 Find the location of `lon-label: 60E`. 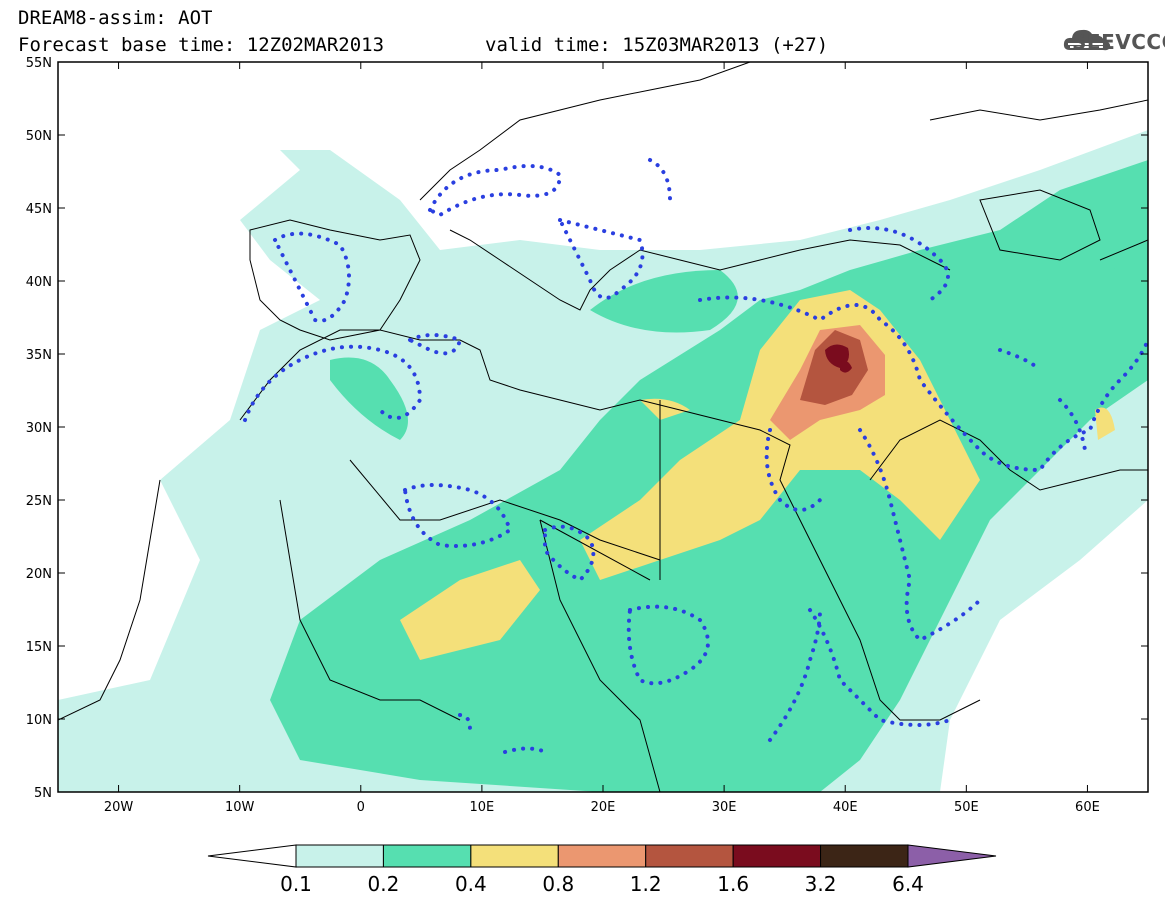

lon-label: 60E is located at coordinates (1087, 807).